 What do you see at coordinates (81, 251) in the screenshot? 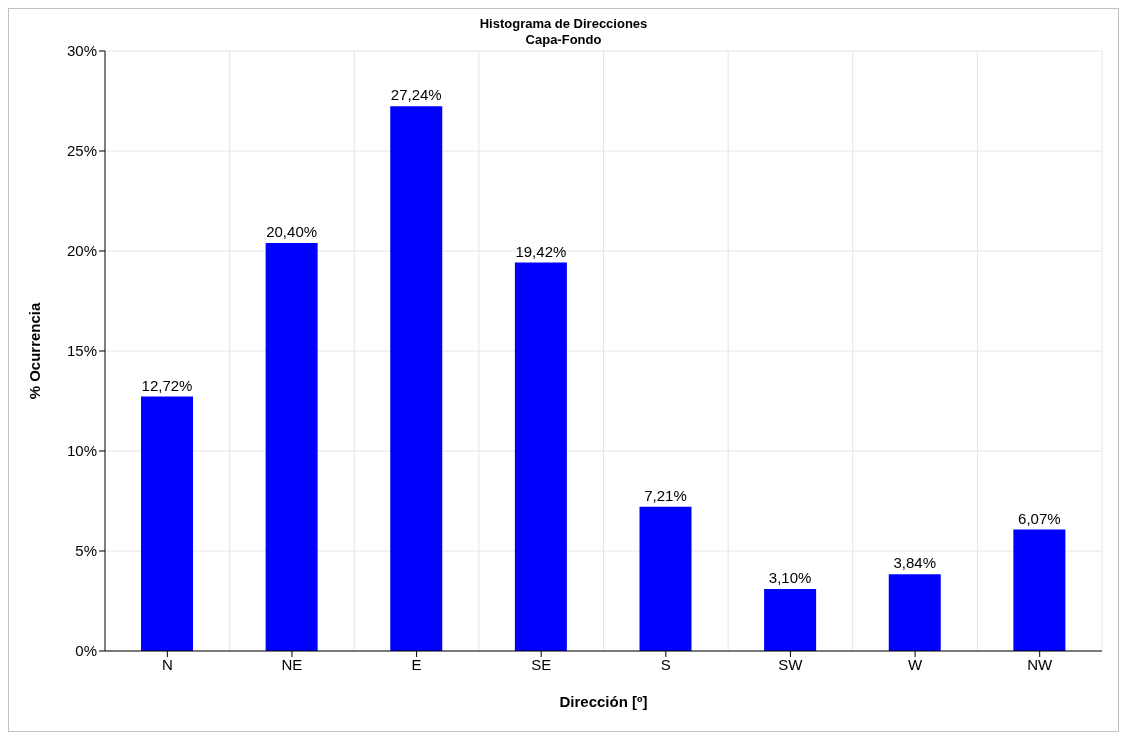
I see `y-tick-label: 20%` at bounding box center [81, 251].